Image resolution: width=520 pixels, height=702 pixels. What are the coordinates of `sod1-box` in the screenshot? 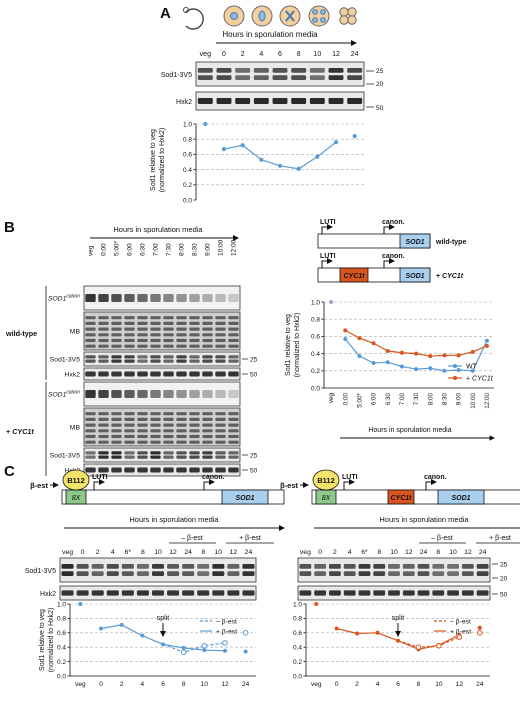 It's located at (461, 497).